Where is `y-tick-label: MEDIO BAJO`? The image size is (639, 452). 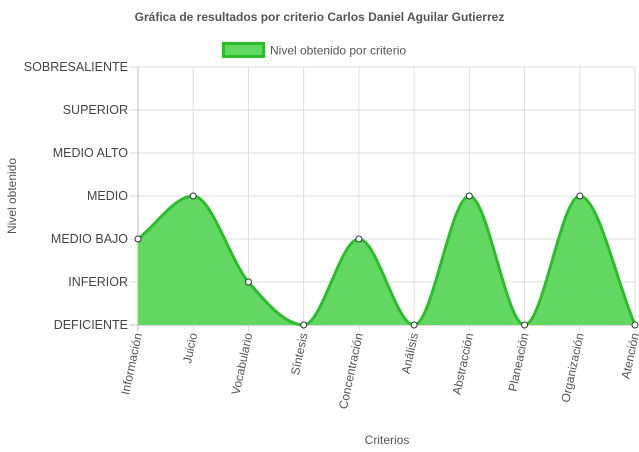
y-tick-label: MEDIO BAJO is located at coordinates (89, 239).